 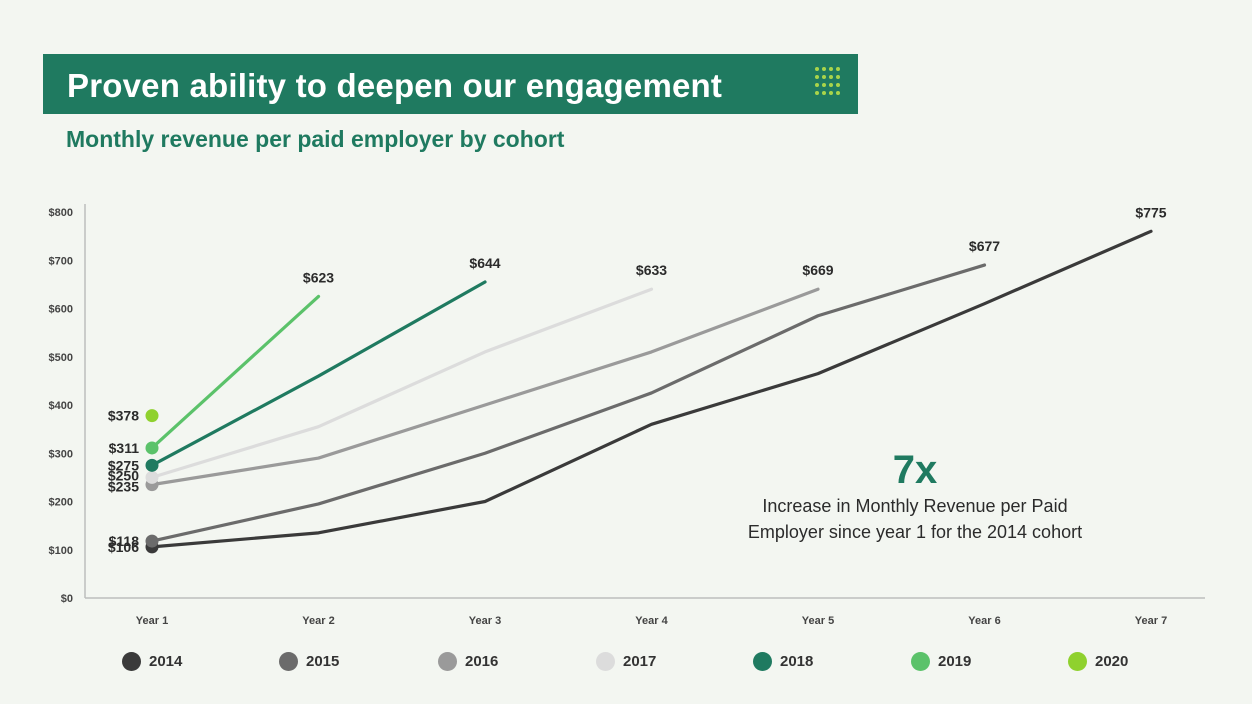 I want to click on chart-legend: 2014 2015 2016 2017 2018 2019 2020, so click(x=626, y=666).